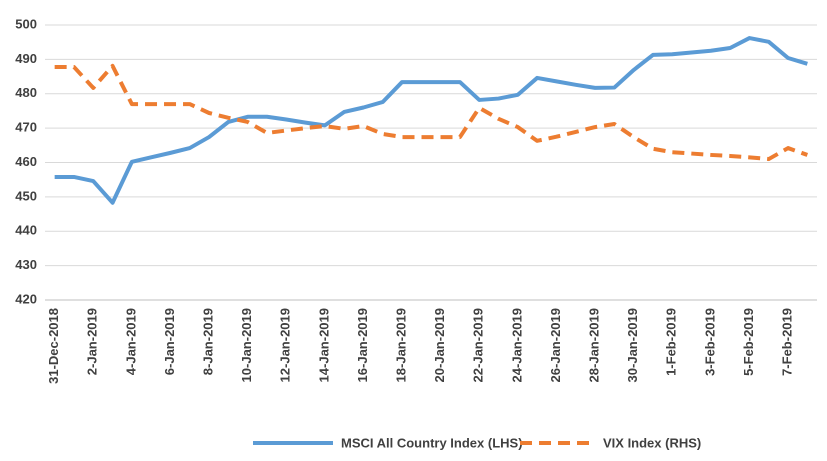  What do you see at coordinates (26, 92) in the screenshot?
I see `y-tick-label: 480` at bounding box center [26, 92].